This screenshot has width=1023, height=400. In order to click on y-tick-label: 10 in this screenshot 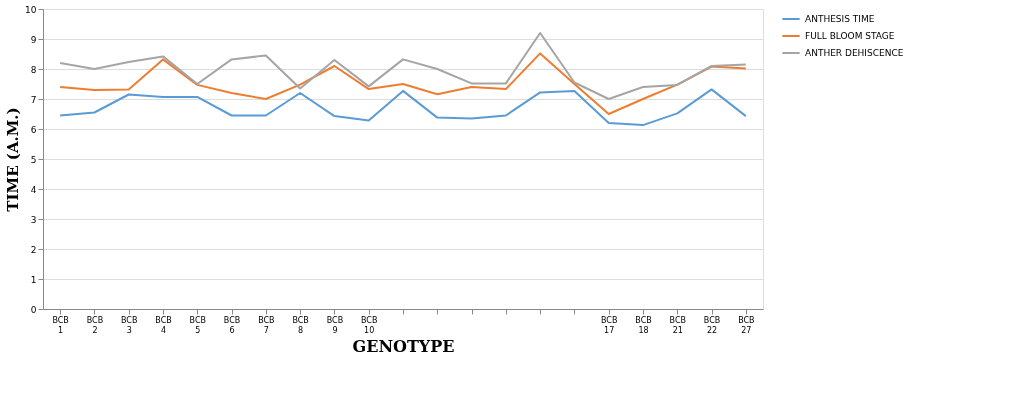, I will do `click(31, 9)`.